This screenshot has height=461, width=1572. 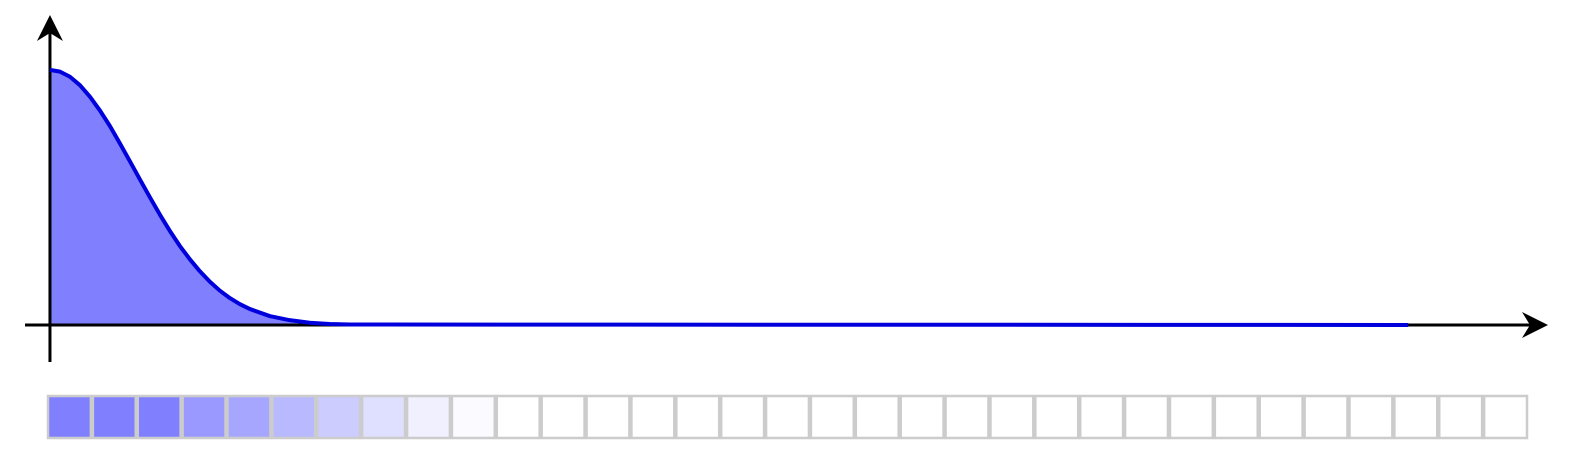 I want to click on x-arrow, so click(x=1535, y=325).